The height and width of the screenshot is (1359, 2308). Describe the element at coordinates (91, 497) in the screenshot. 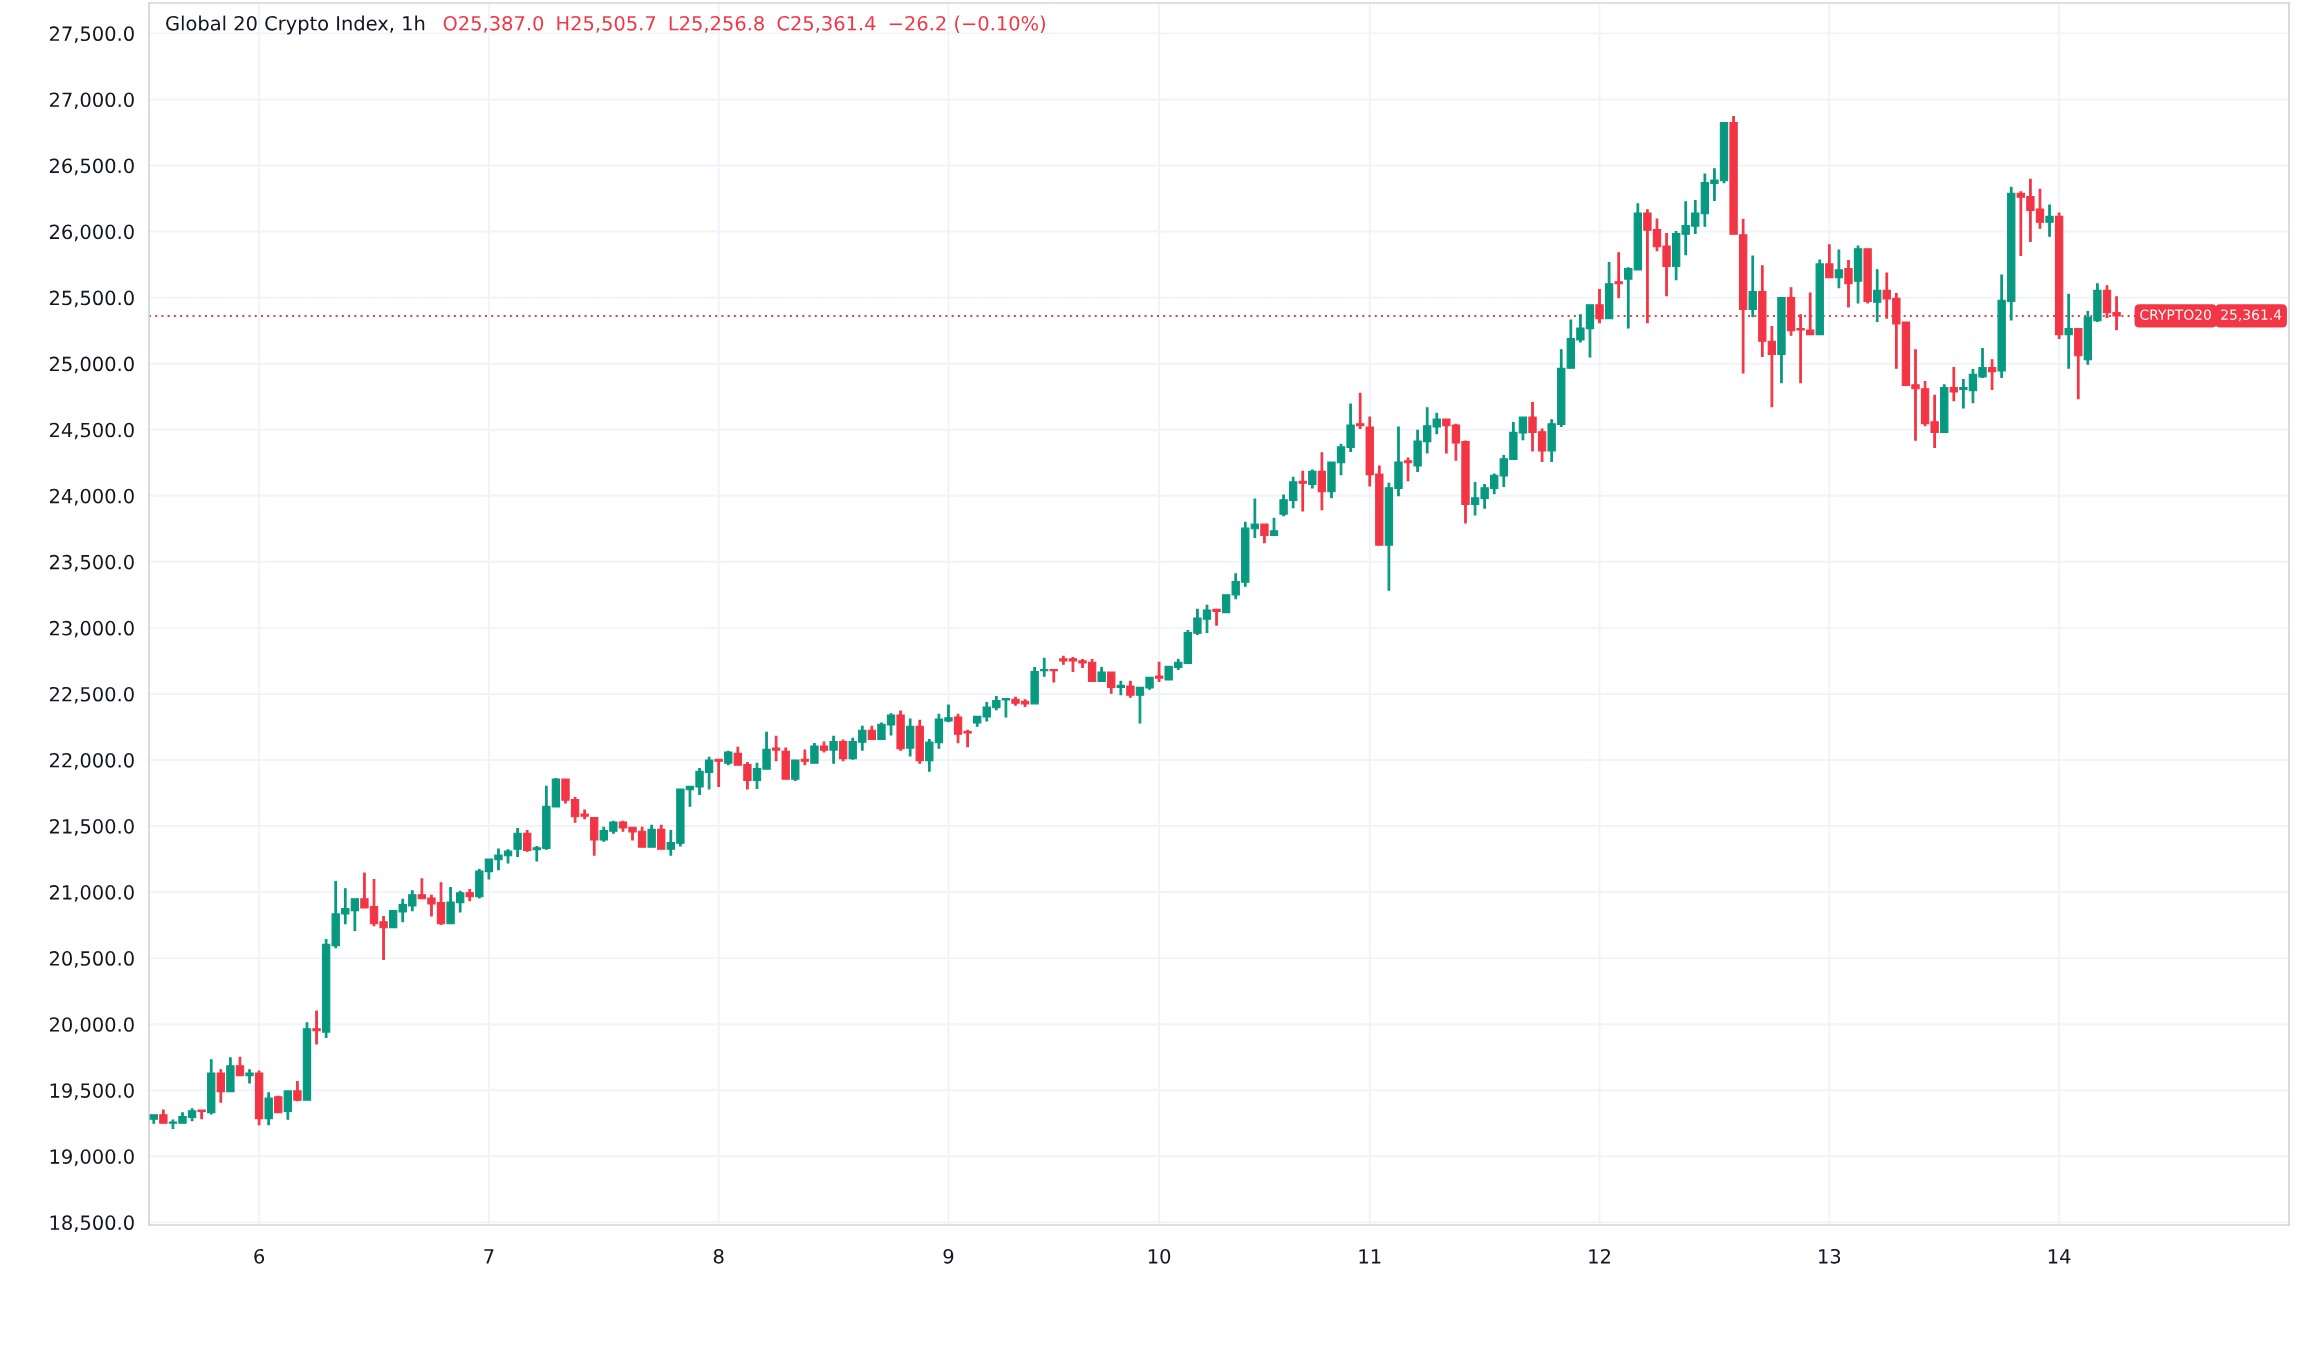

I see `y-tick-label: 24,000.0` at that location.